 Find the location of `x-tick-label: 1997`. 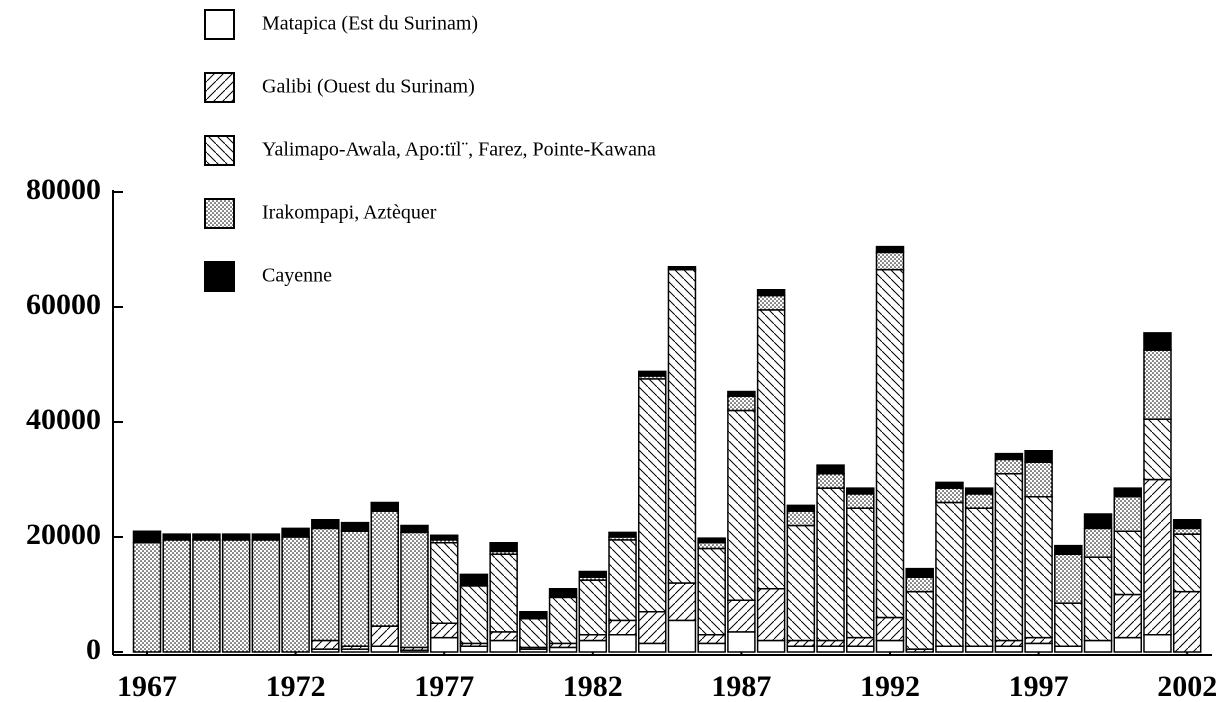

x-tick-label: 1997 is located at coordinates (1039, 686).